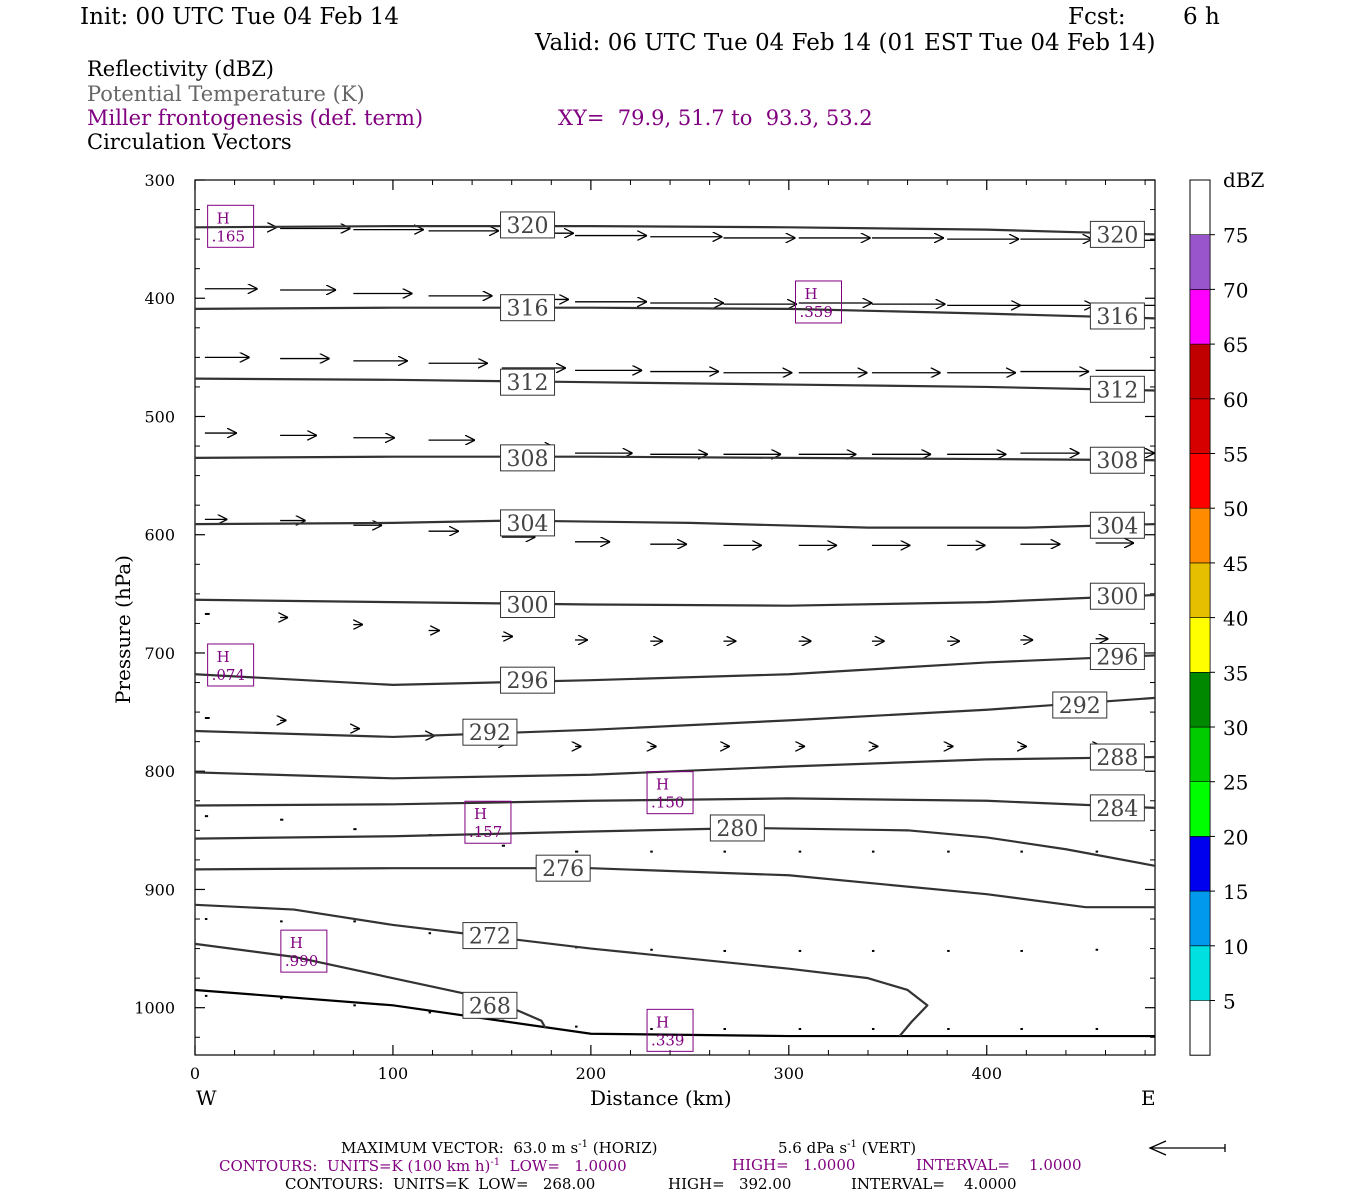  Describe the element at coordinates (1235, 892) in the screenshot. I see `colorbar-tick-label: 15` at that location.